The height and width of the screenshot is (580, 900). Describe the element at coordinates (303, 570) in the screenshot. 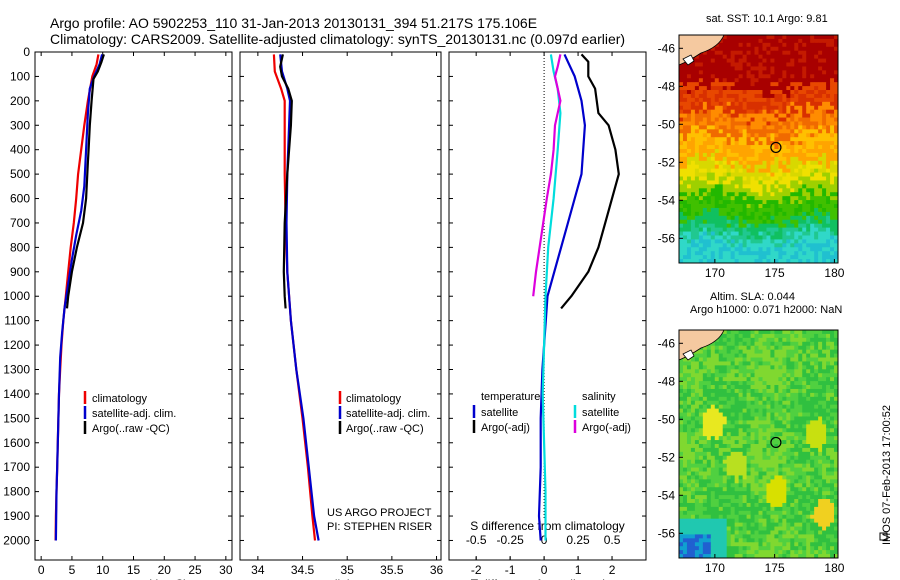

I see `x-tick-label: 34.5` at that location.